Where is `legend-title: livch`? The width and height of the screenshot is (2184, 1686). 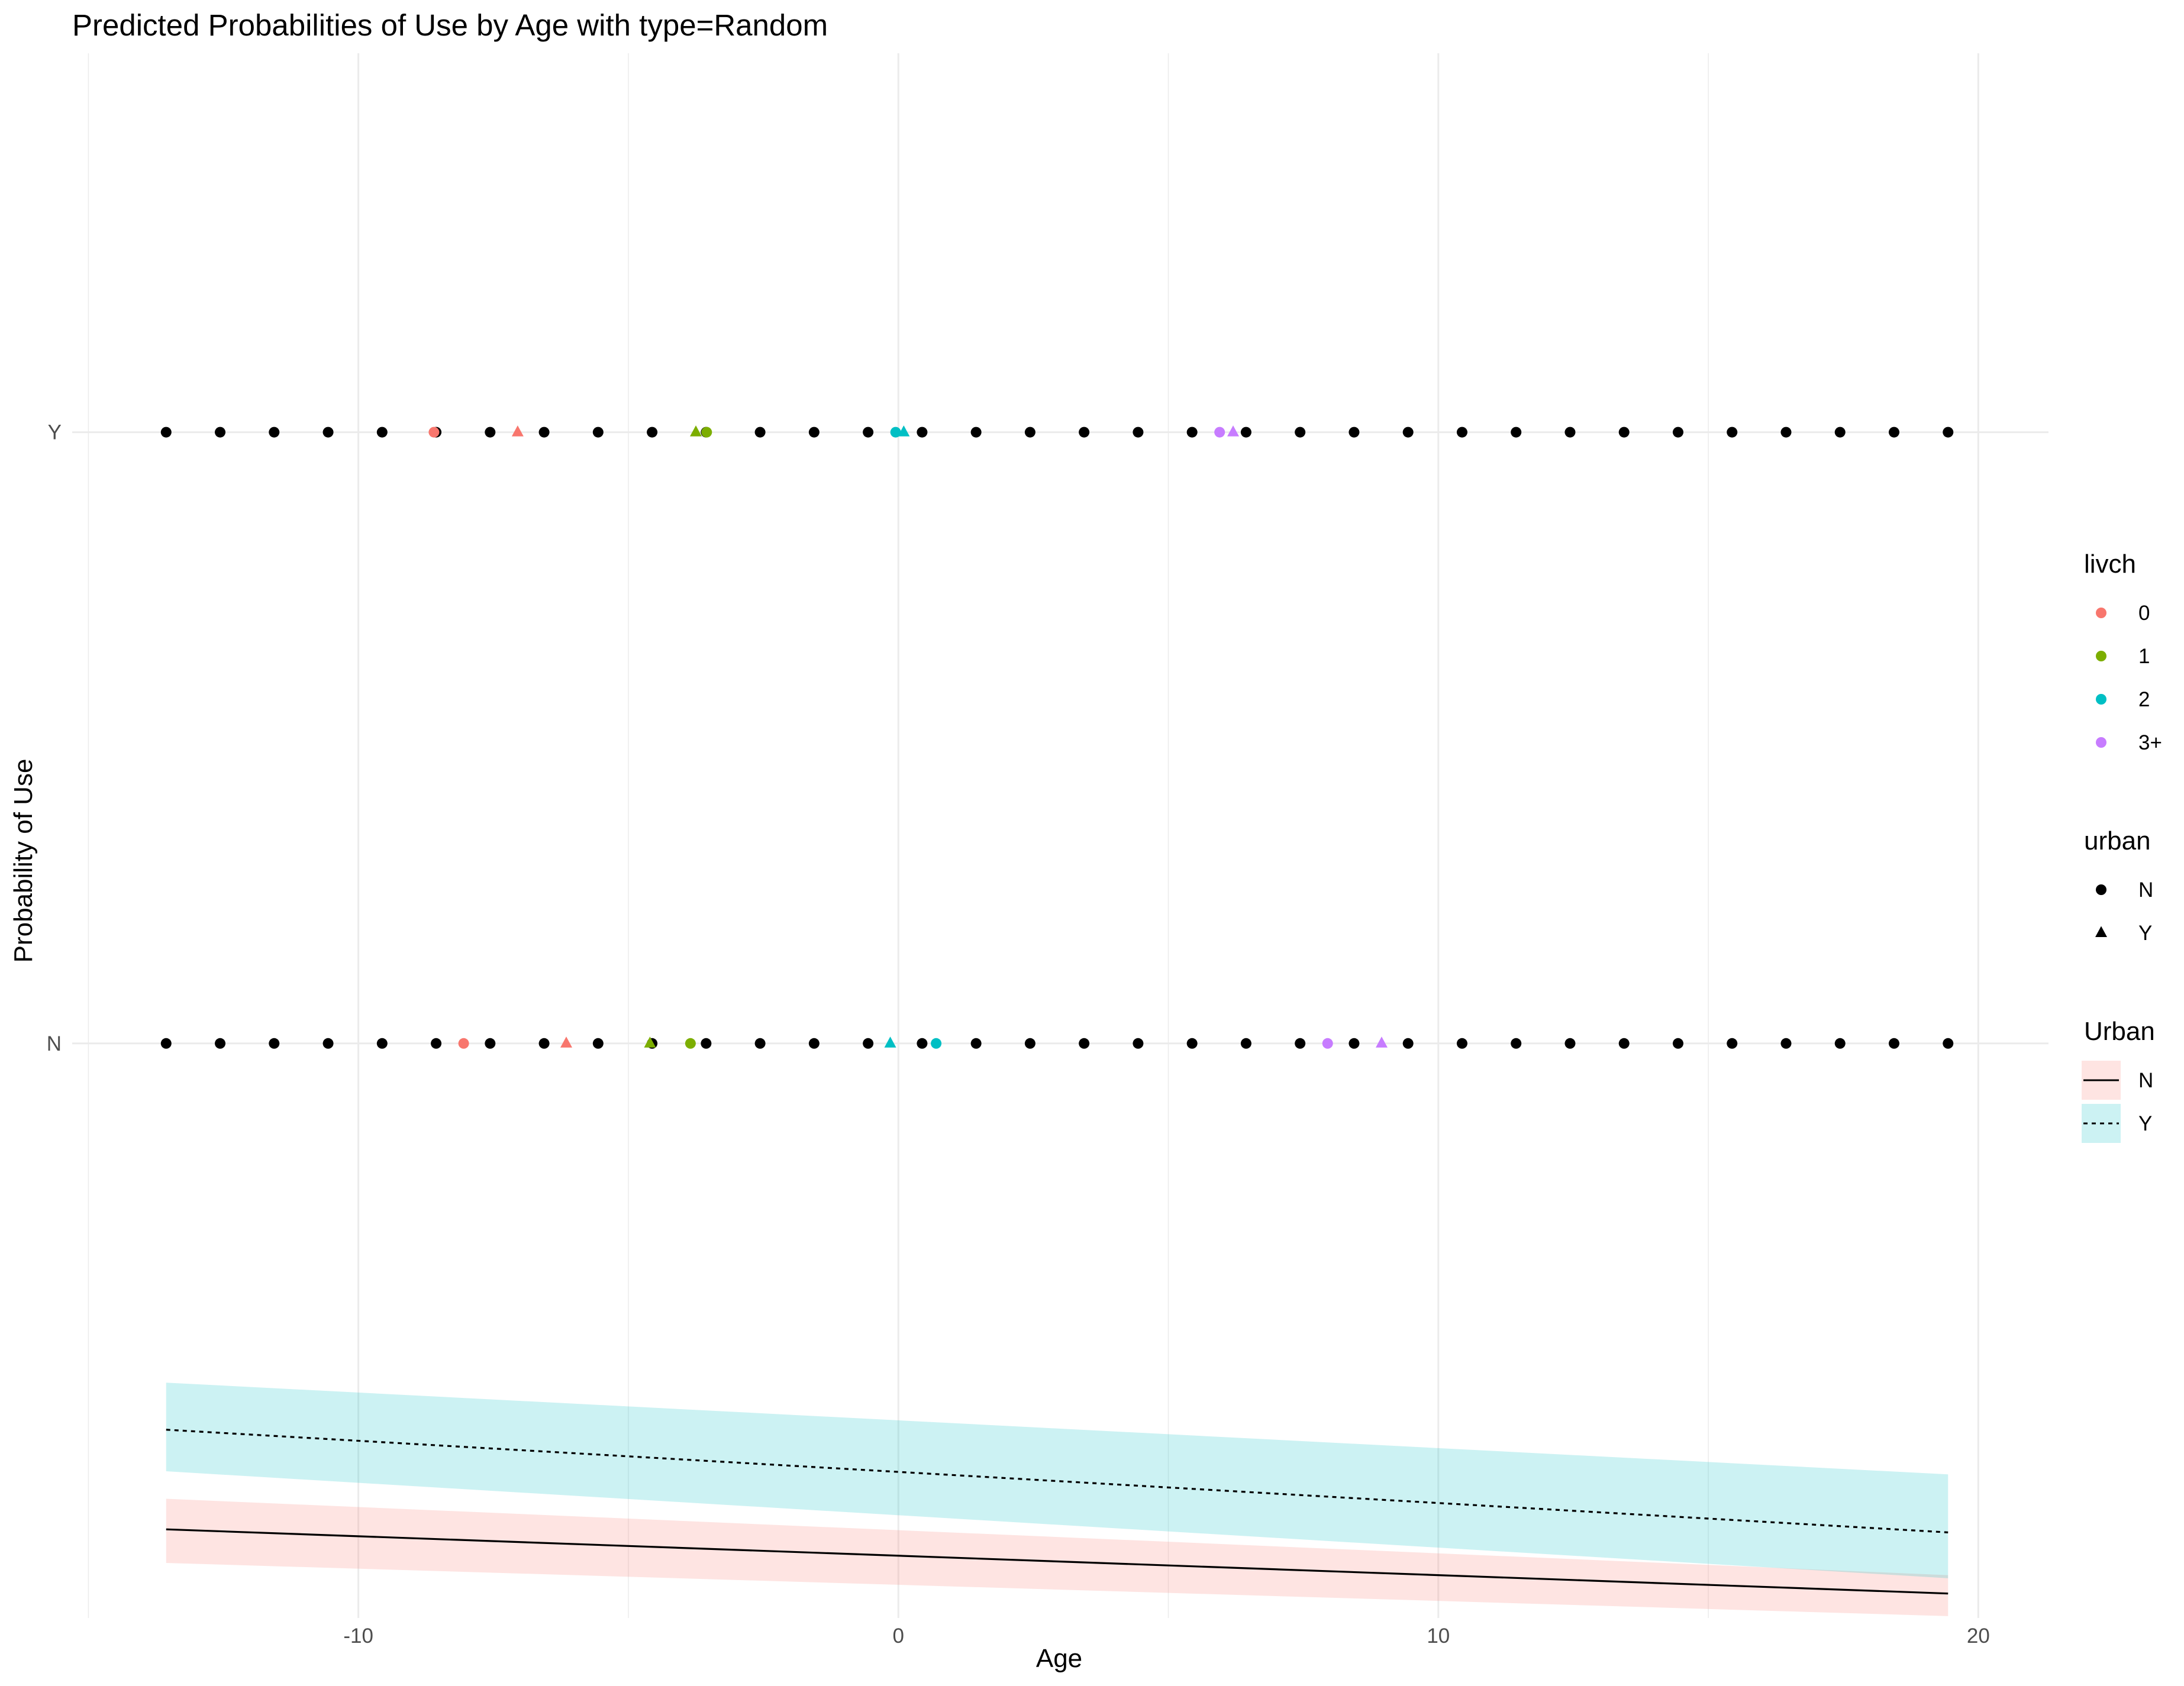 legend-title: livch is located at coordinates (2110, 564).